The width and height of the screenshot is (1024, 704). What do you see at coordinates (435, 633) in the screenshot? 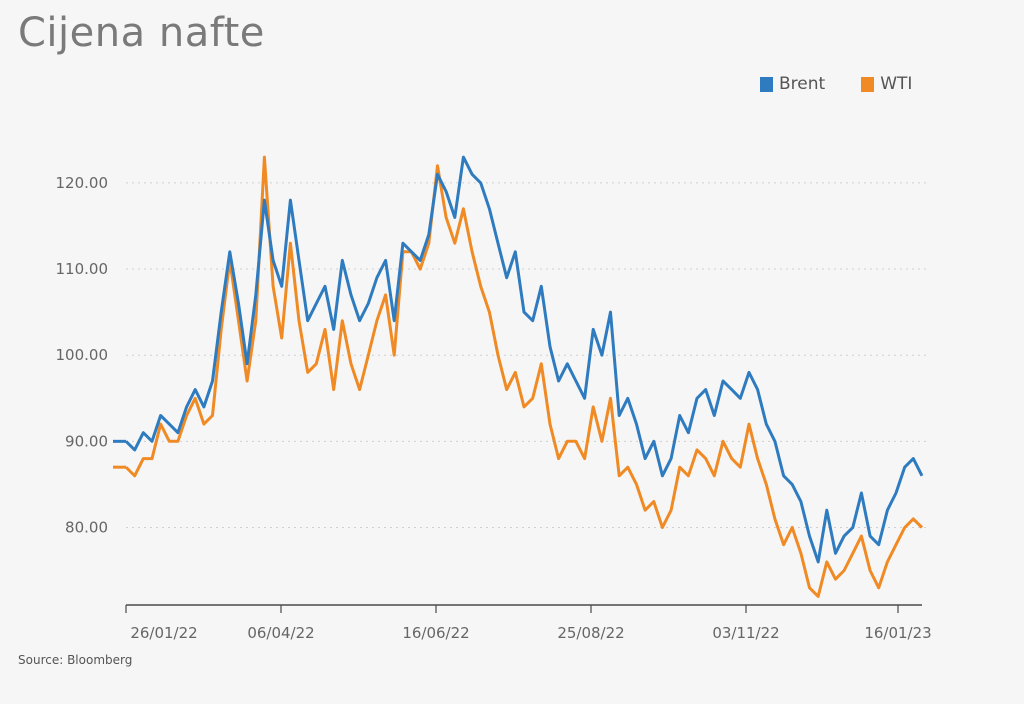
I see `x-tick-label: 16/06/22` at bounding box center [435, 633].